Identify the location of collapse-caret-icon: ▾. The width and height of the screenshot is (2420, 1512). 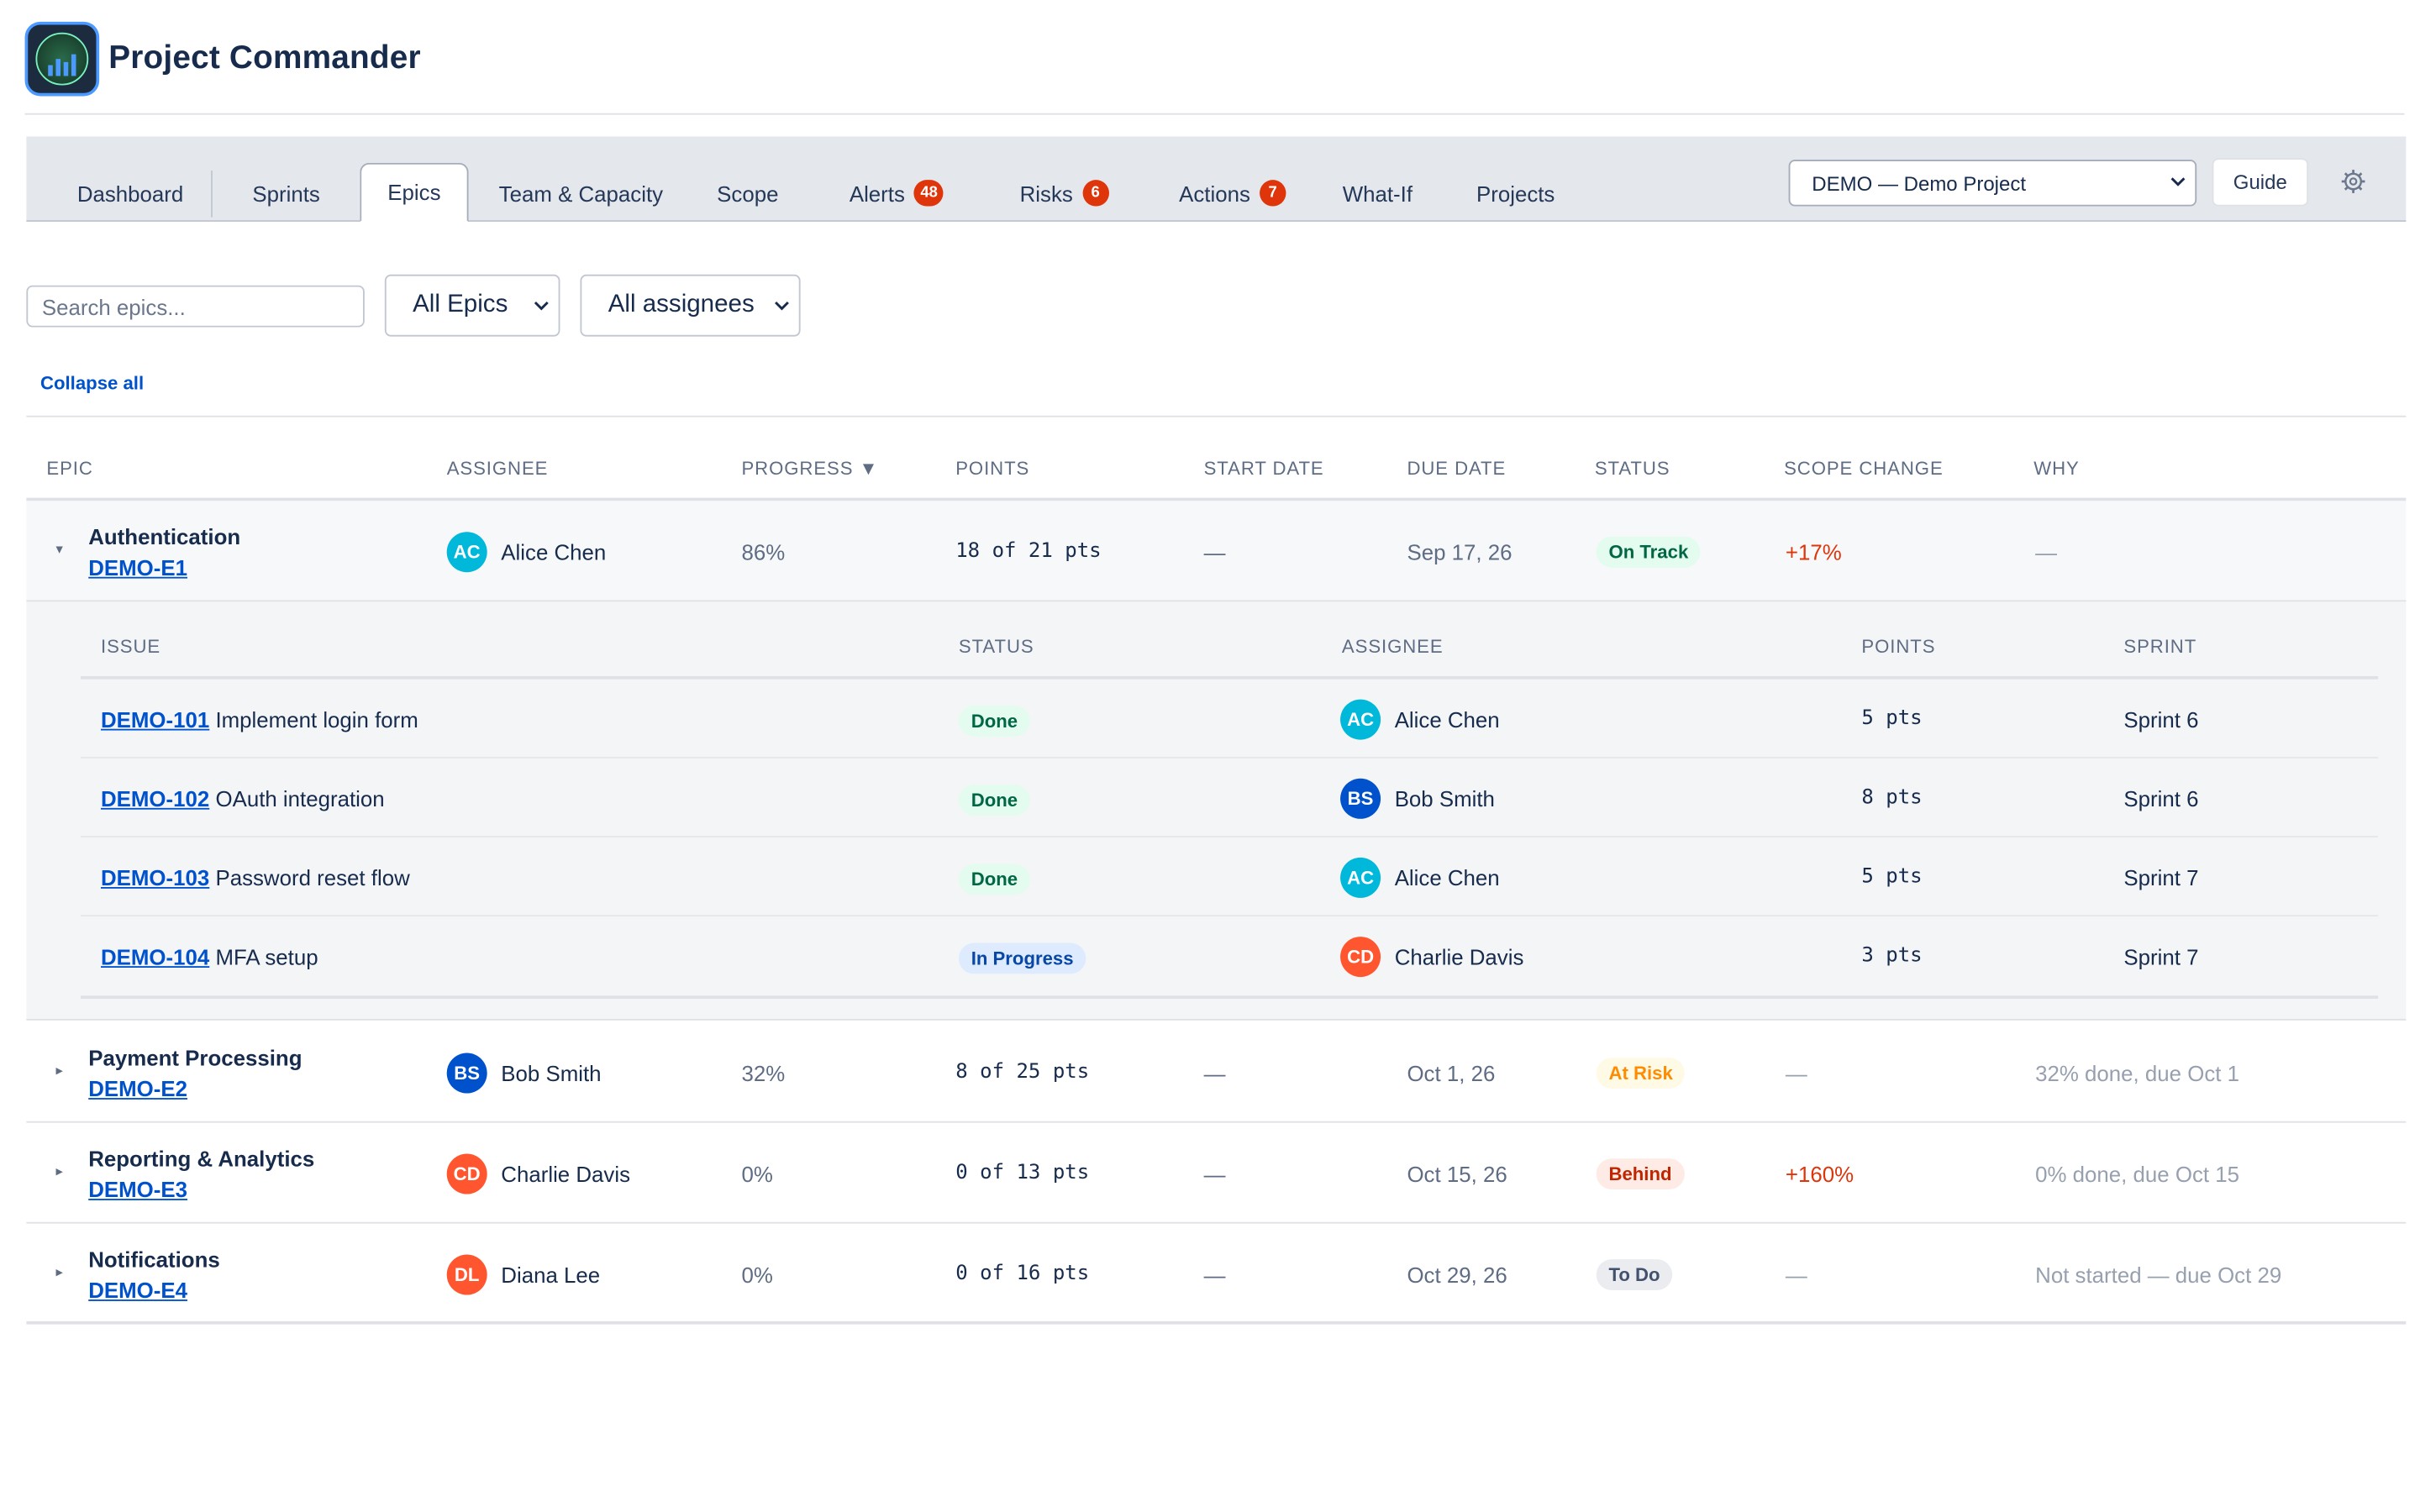
(59, 549).